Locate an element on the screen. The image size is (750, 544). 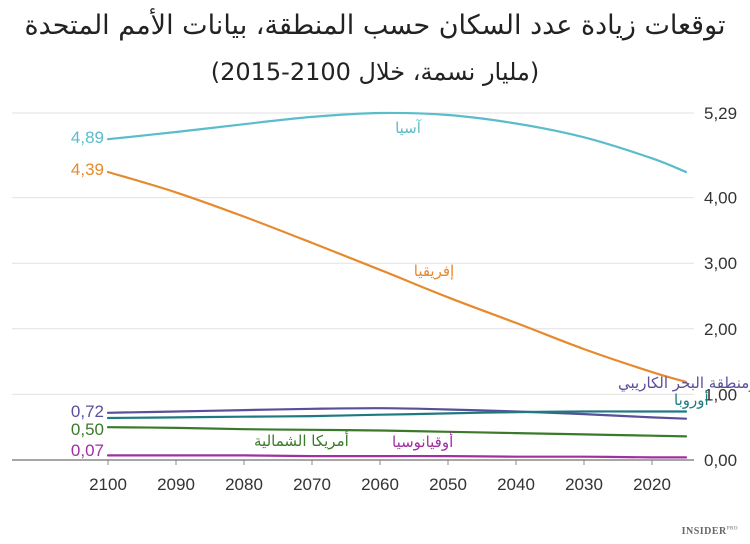
series-label: إفريقيا is located at coordinates (434, 271).